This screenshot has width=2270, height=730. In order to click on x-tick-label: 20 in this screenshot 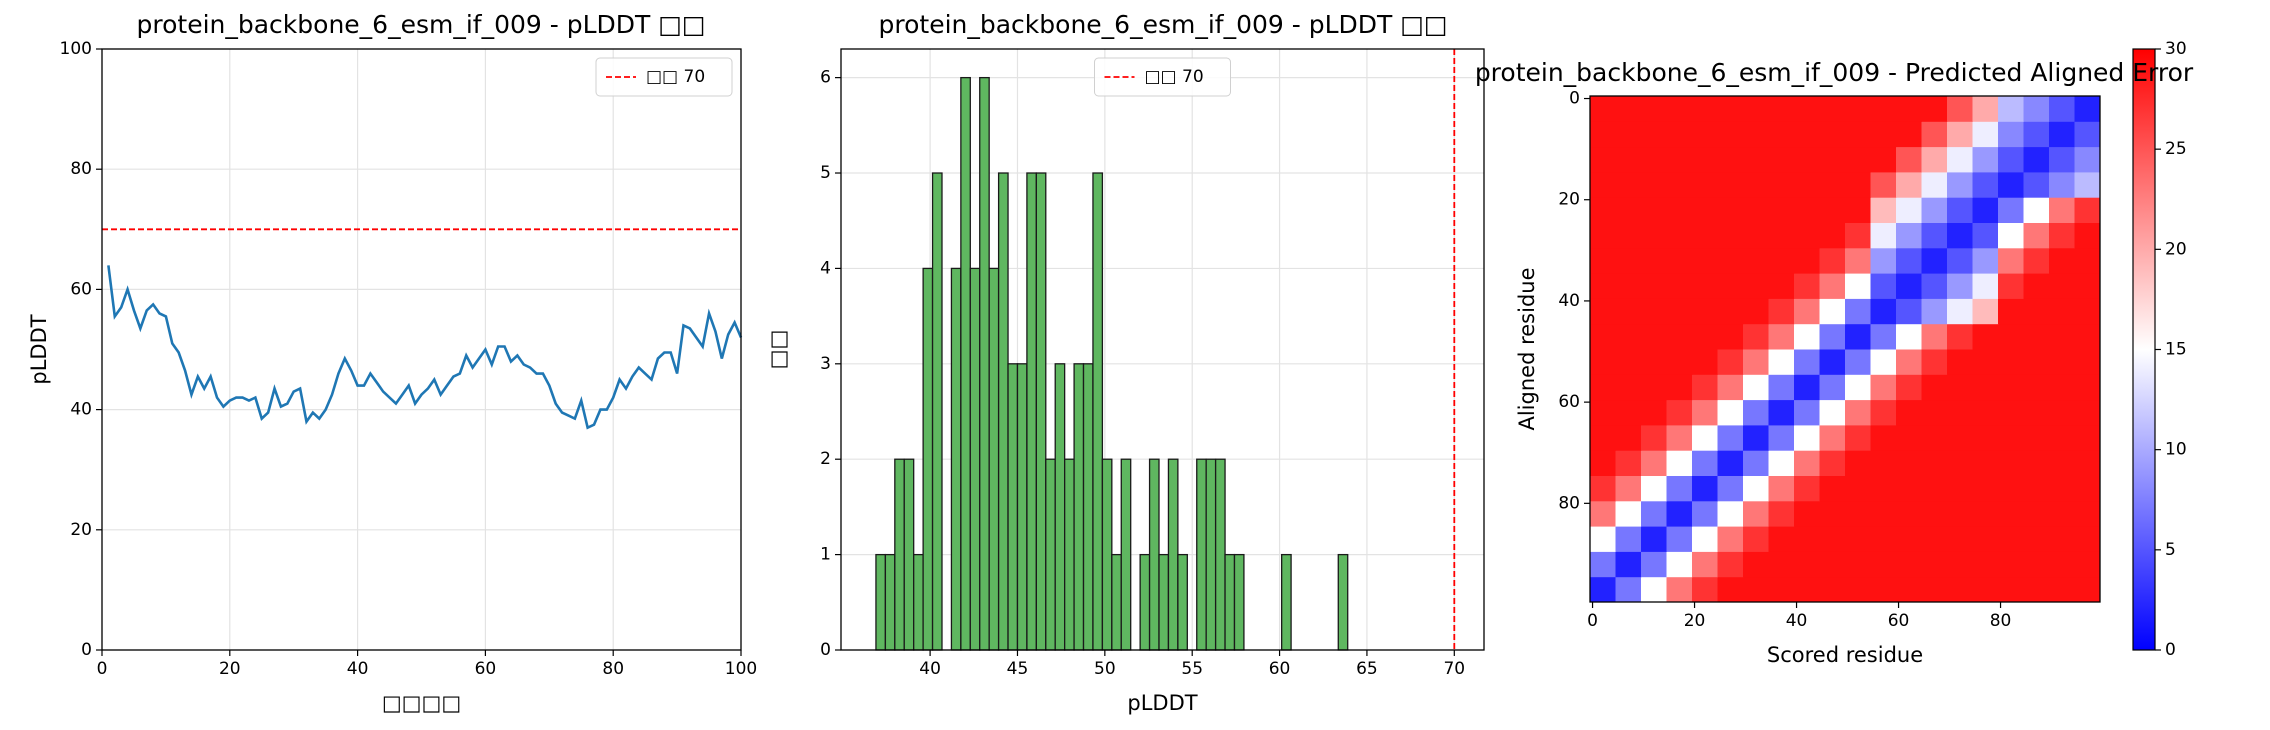, I will do `click(1695, 621)`.